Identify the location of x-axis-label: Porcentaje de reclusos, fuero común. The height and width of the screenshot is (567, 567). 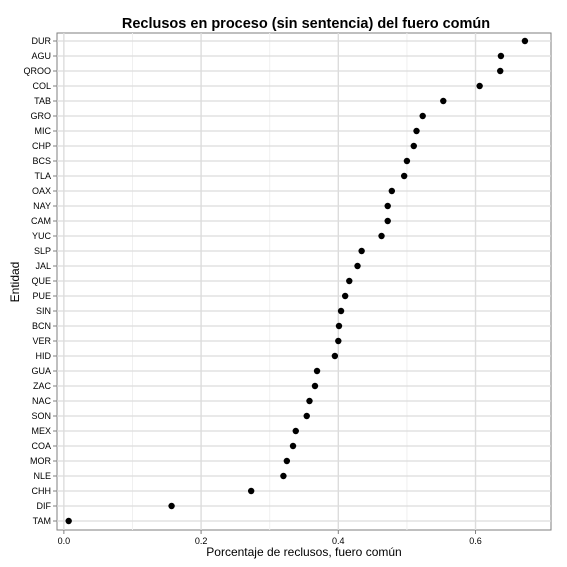
(303, 552).